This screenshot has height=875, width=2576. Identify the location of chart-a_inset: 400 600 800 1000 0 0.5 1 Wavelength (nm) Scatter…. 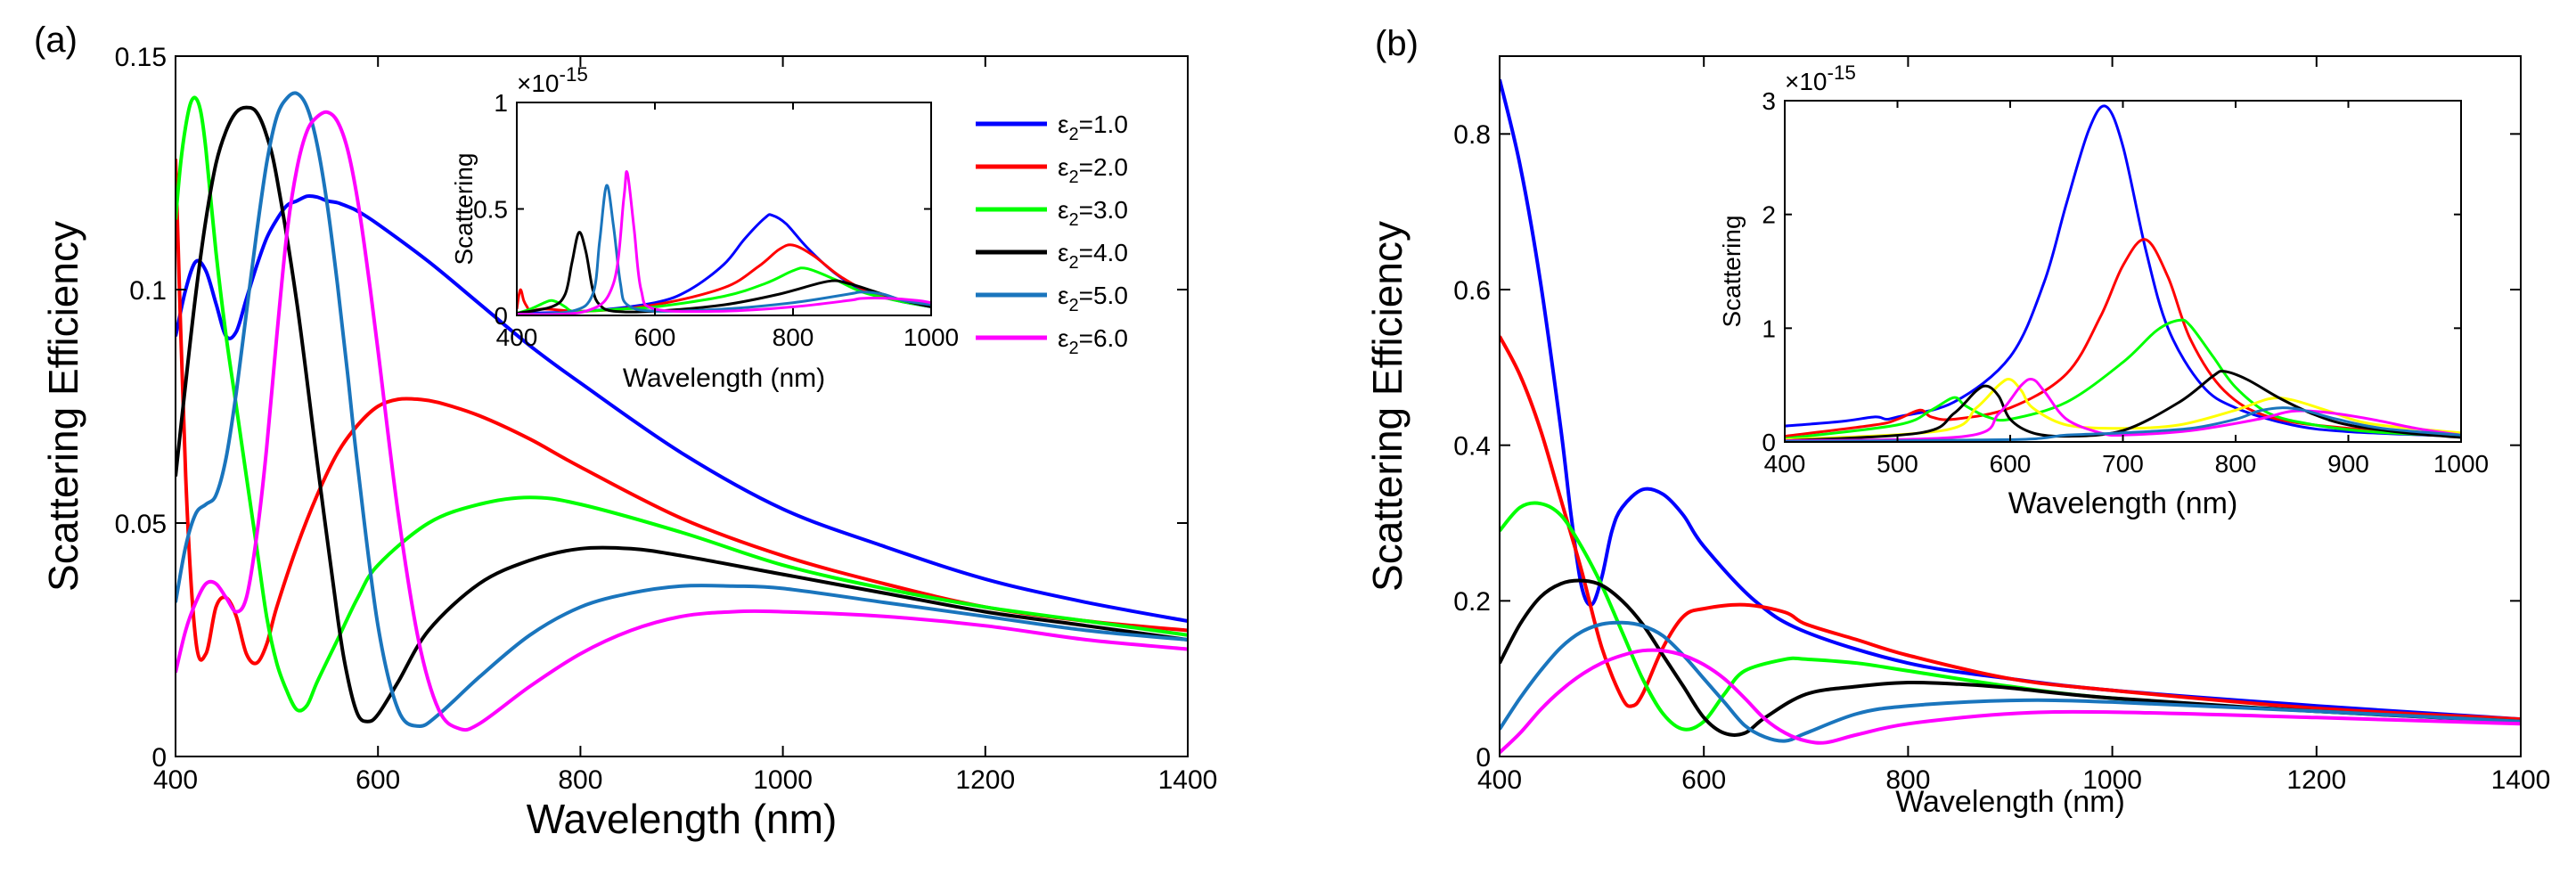
(704, 228).